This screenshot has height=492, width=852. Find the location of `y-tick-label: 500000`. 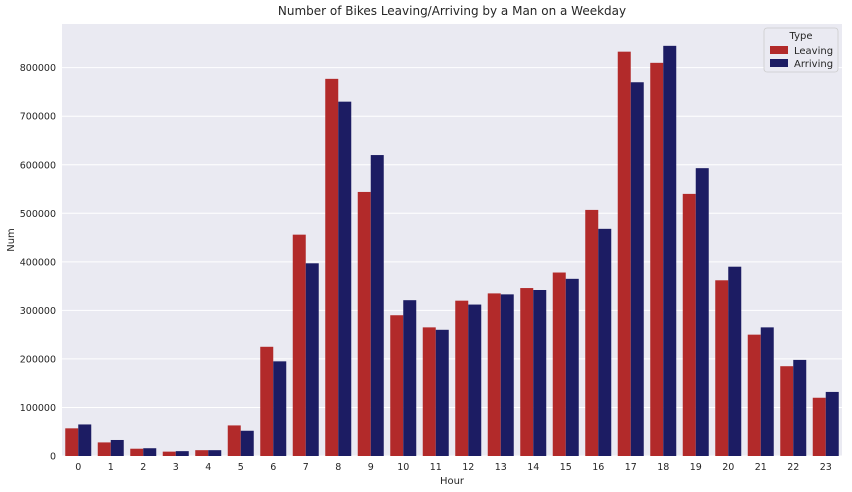

y-tick-label: 500000 is located at coordinates (38, 214).